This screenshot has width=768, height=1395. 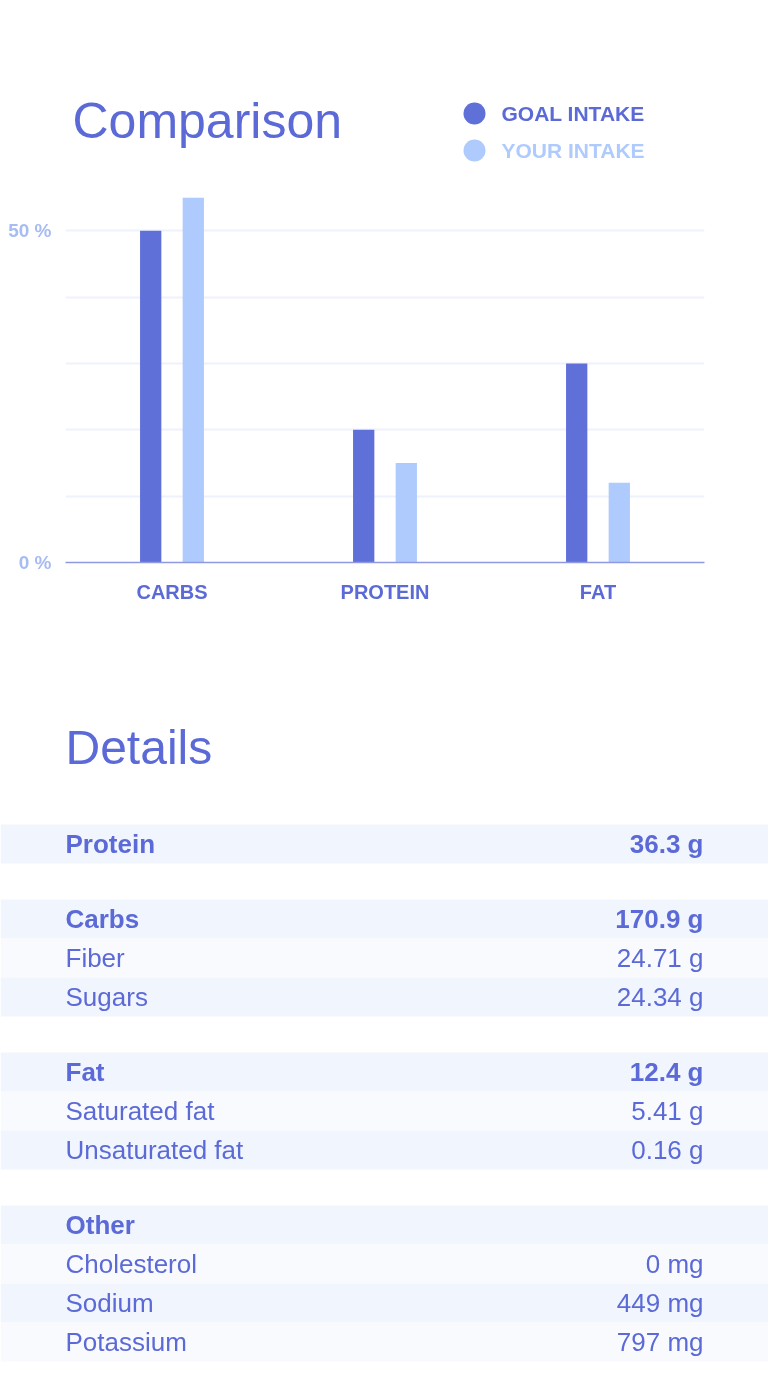 I want to click on y-tick-label: 50 %, so click(x=30, y=231).